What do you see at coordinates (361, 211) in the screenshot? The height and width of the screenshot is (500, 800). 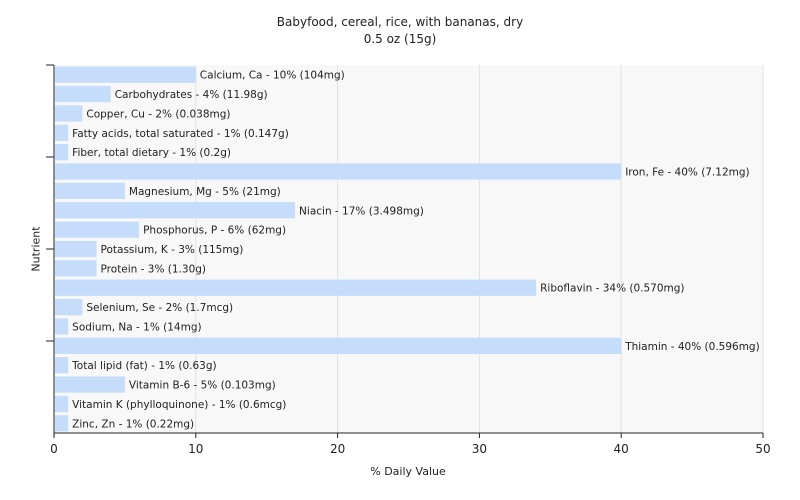 I see `bar-label: Niacin - 17% (3.498mg)` at bounding box center [361, 211].